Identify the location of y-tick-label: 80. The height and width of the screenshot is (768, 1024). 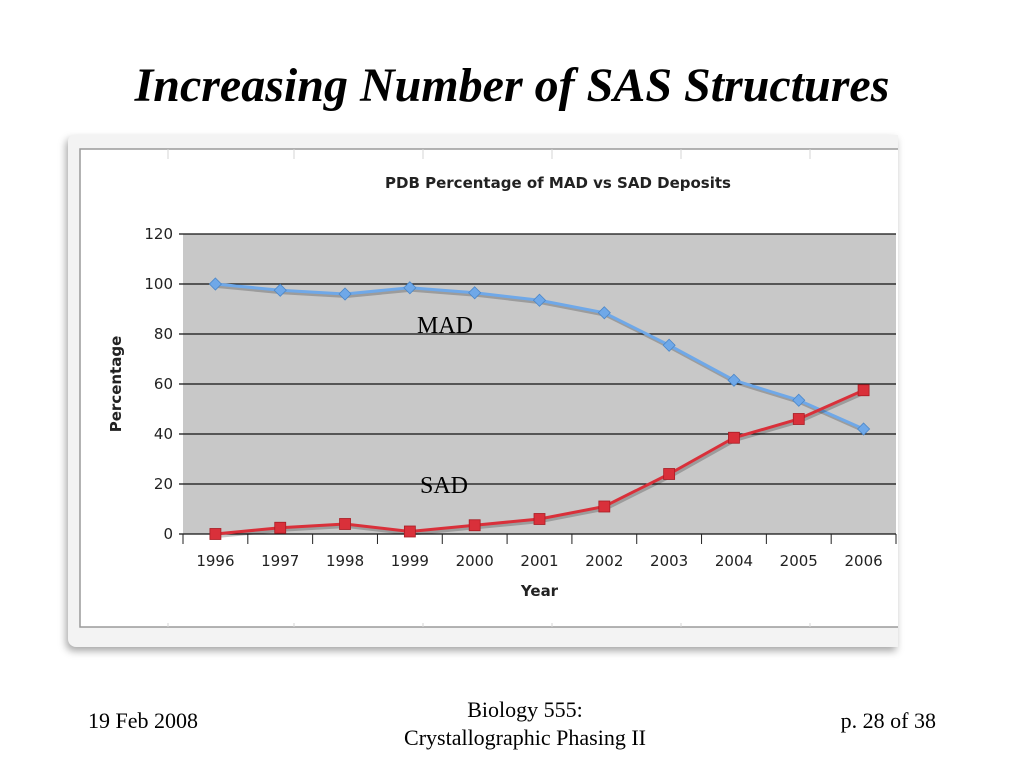
(163, 334).